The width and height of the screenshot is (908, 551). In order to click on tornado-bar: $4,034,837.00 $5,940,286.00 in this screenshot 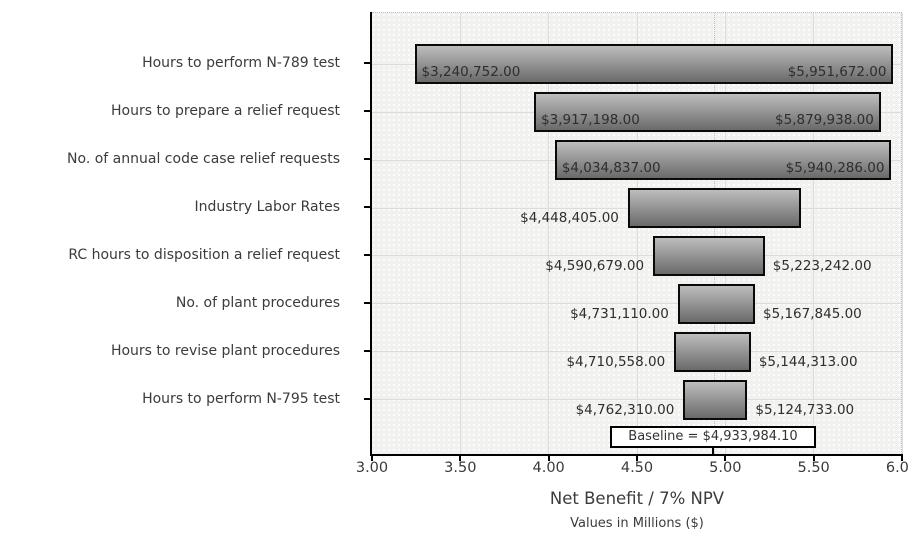, I will do `click(723, 160)`.